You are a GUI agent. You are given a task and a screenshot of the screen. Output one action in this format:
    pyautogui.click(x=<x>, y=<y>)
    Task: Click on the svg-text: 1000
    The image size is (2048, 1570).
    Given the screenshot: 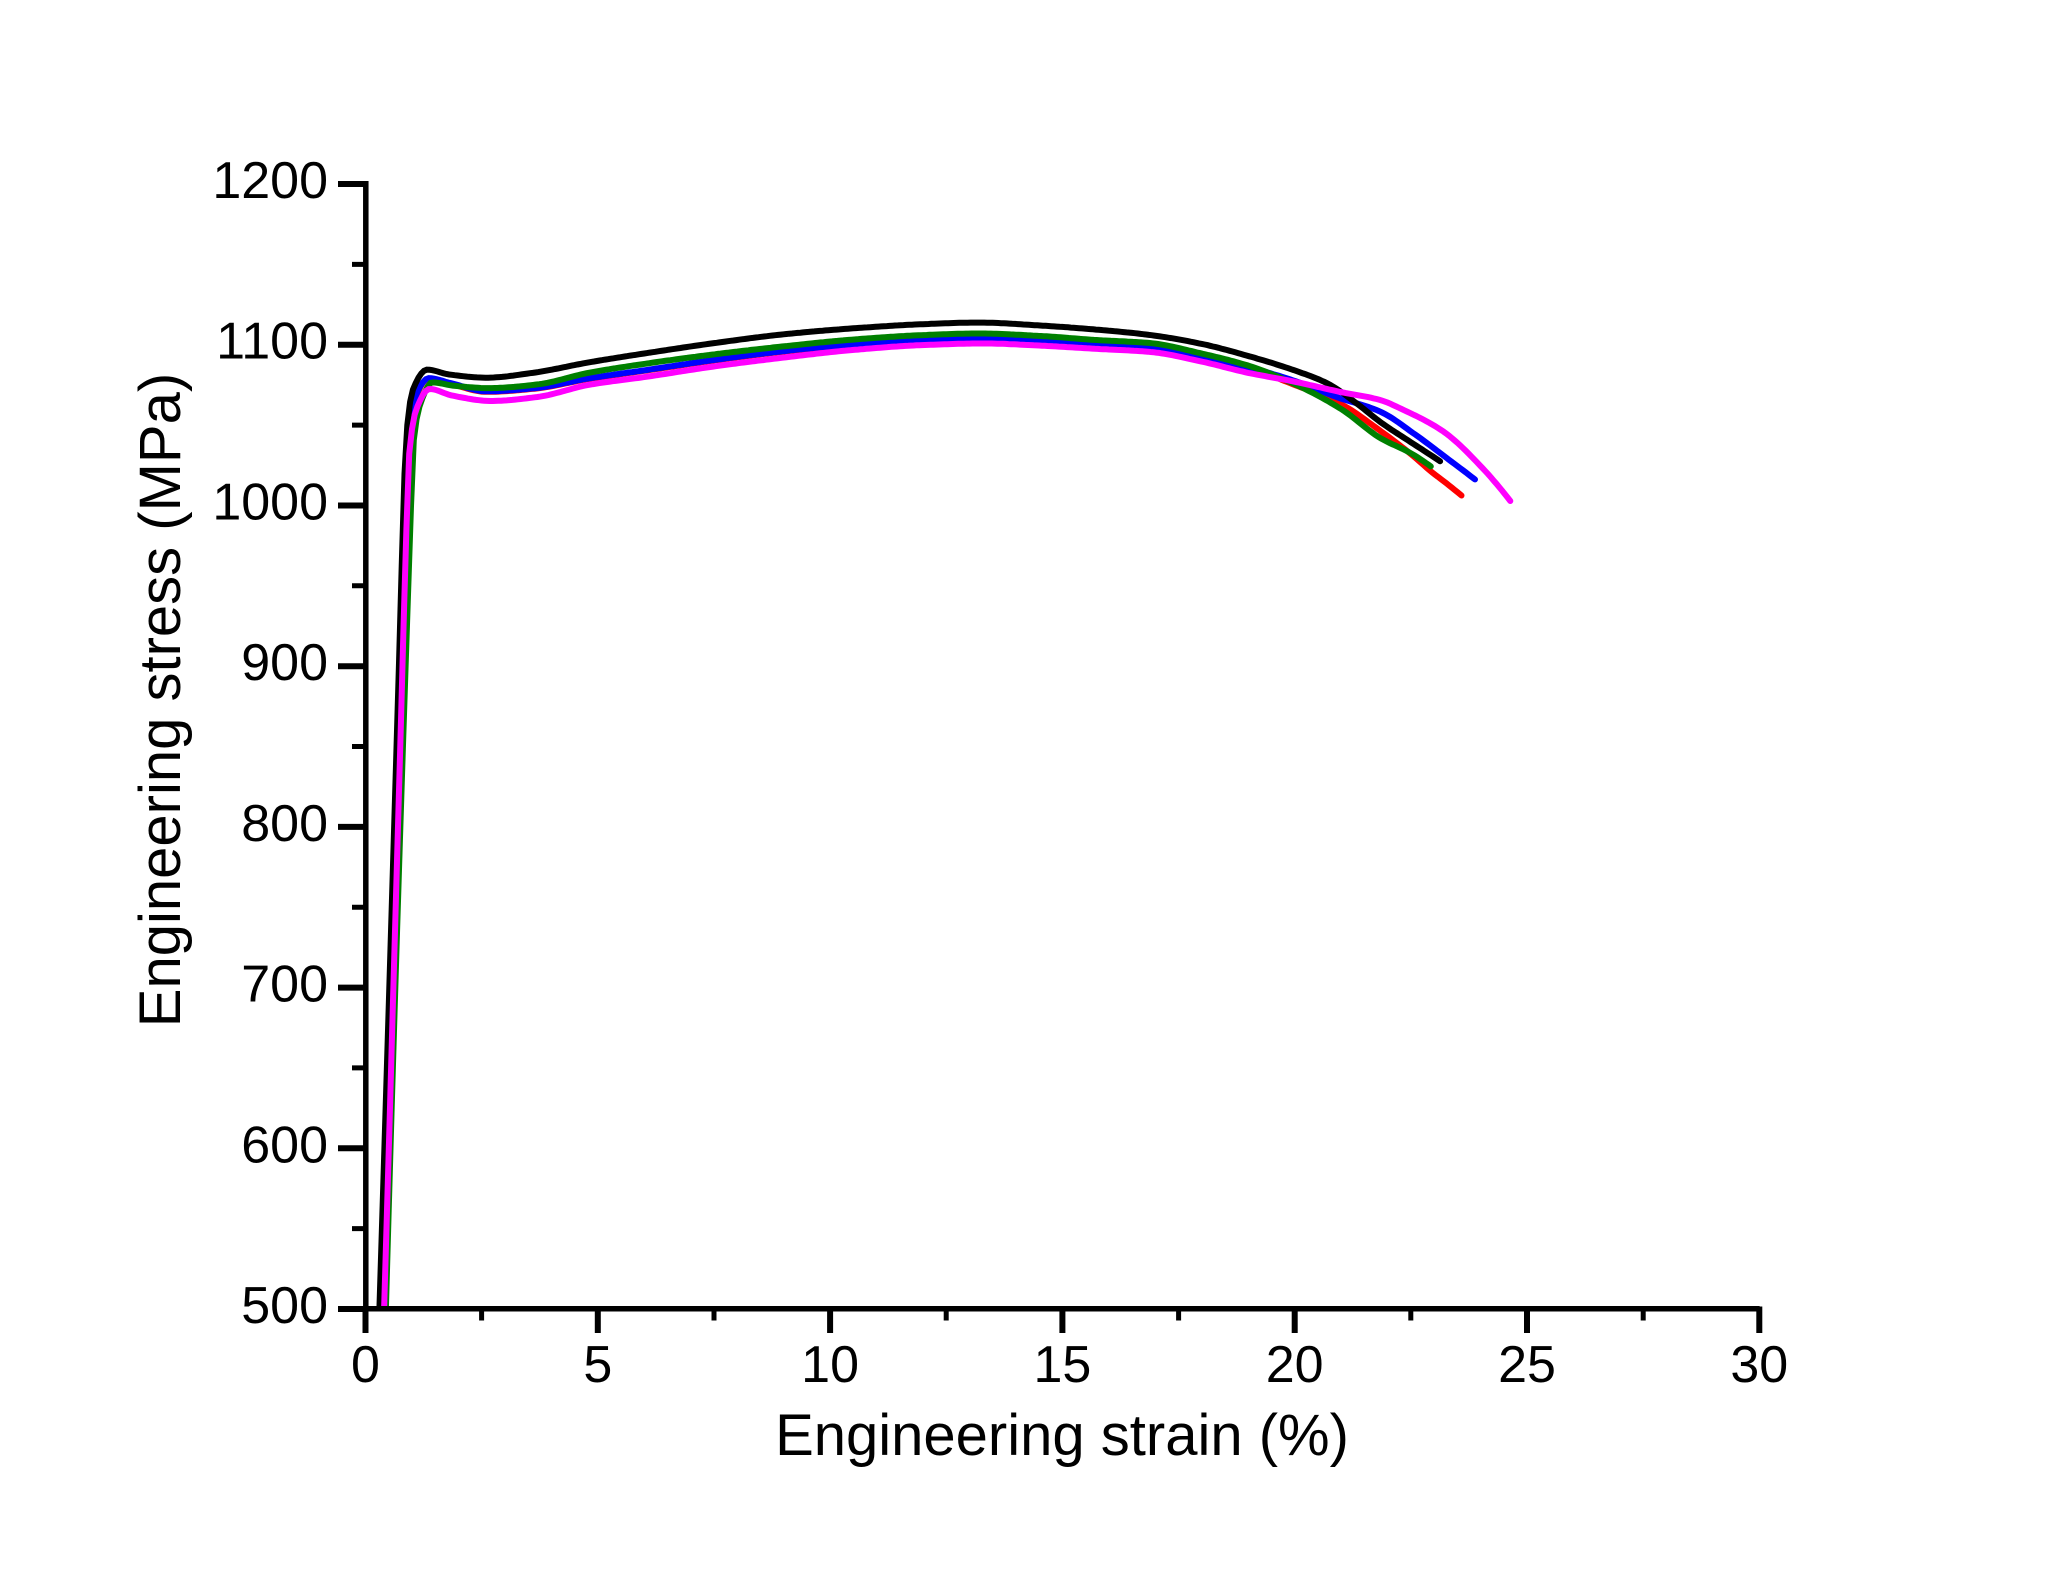 What is the action you would take?
    pyautogui.click(x=270, y=503)
    